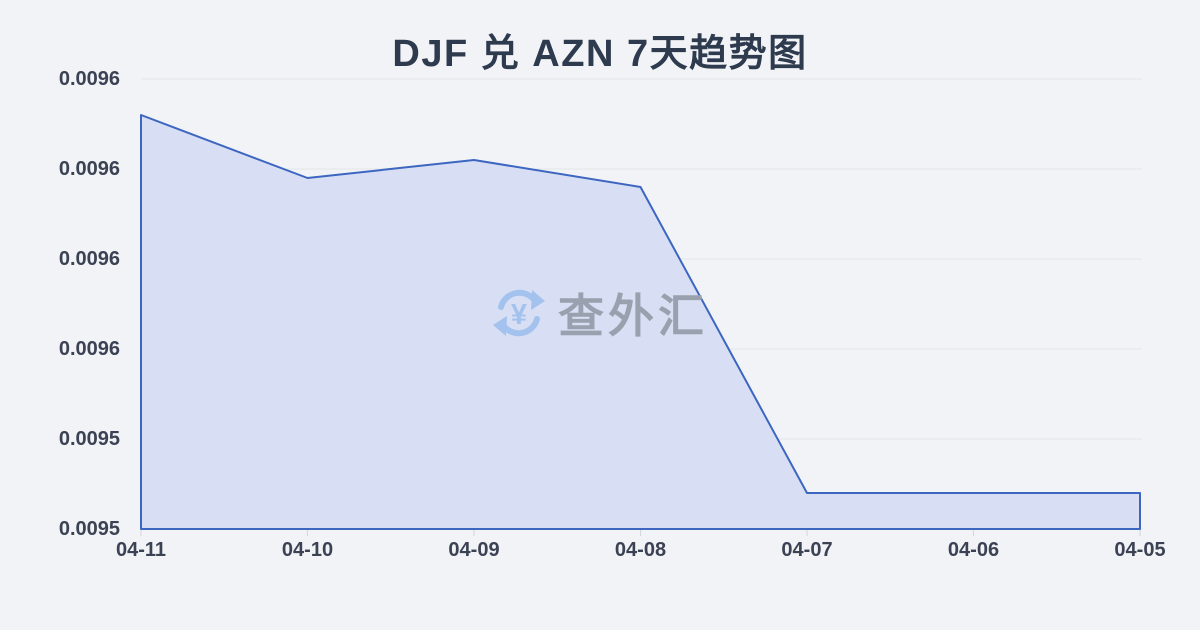  I want to click on currency-exchange-icon: ¥, so click(519, 313).